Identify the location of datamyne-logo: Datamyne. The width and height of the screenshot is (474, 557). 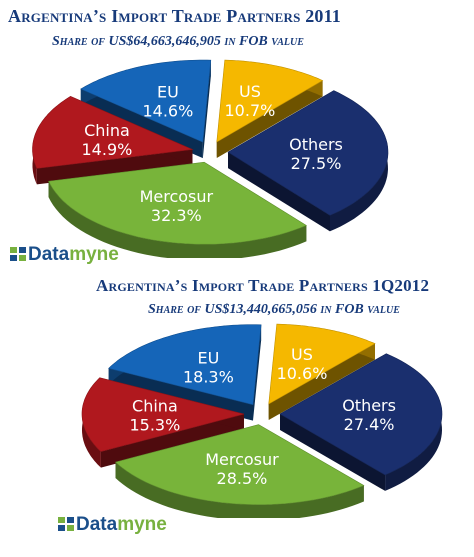
(64, 255).